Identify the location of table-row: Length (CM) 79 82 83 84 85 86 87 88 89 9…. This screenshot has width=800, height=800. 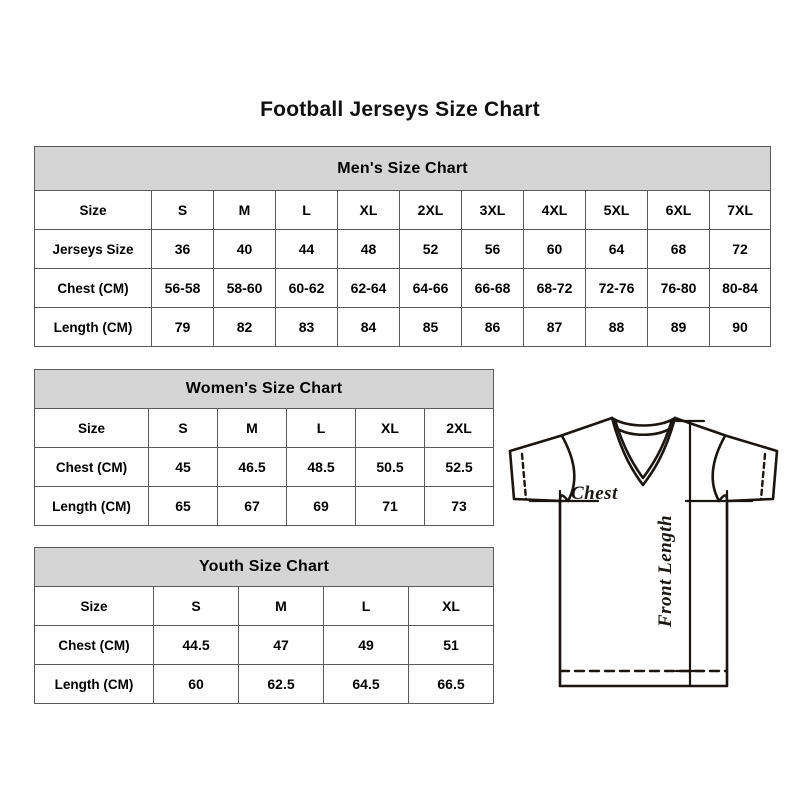
(403, 327).